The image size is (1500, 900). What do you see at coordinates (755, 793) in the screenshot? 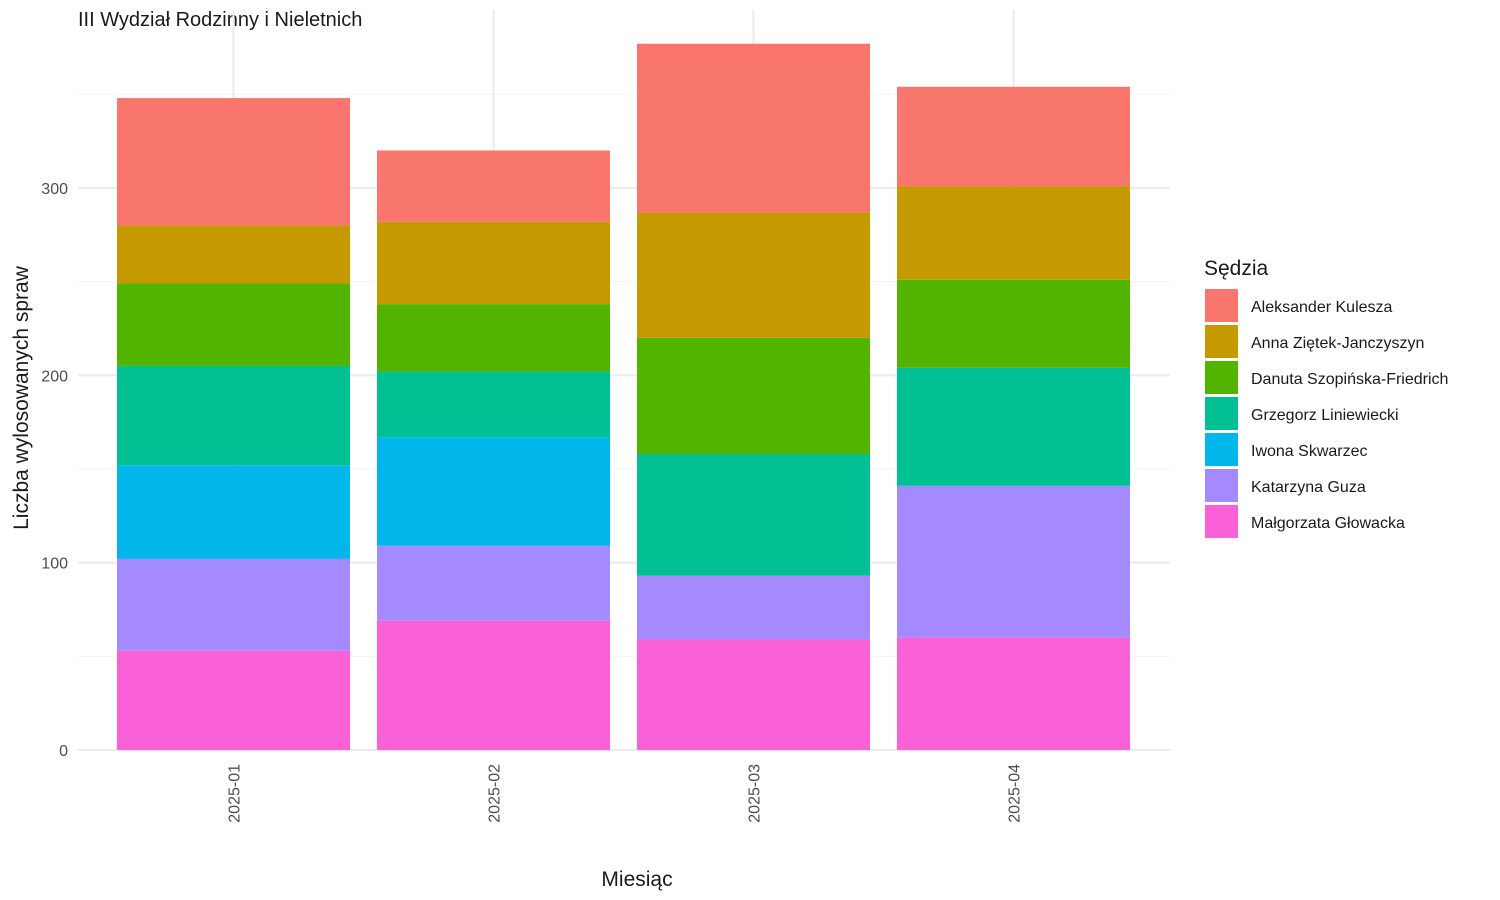
I see `x-tick-label: 2025-03` at bounding box center [755, 793].